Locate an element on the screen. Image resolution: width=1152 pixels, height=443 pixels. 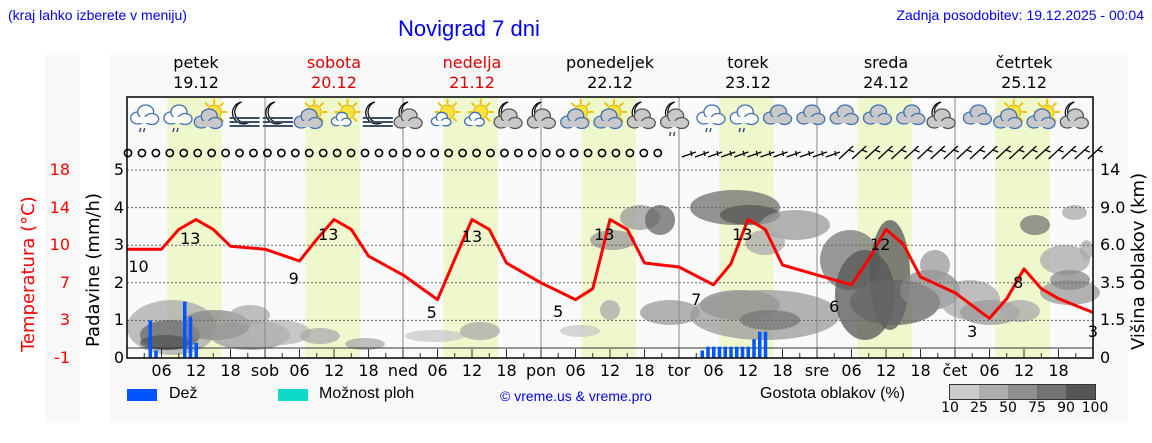
day-label-0: petek 19.12 is located at coordinates (196, 73).